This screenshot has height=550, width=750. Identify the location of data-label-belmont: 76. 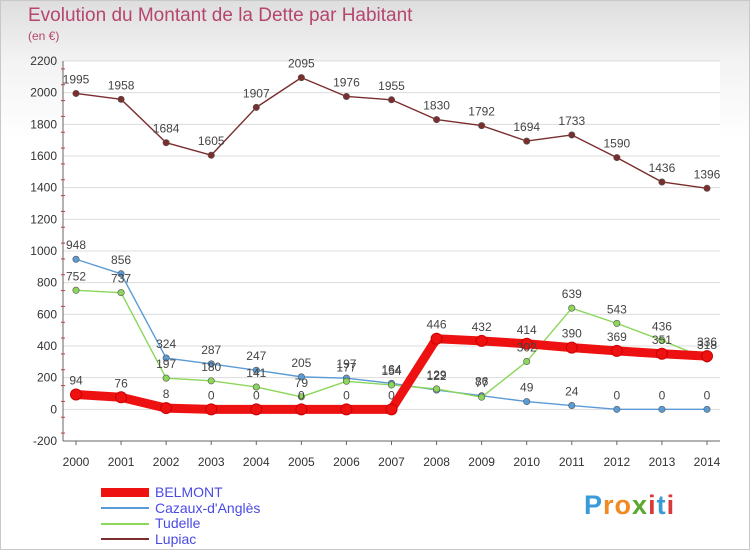
(121, 383).